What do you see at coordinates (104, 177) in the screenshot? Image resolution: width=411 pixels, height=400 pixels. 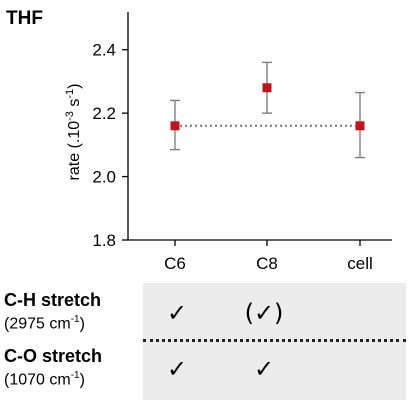 I see `y-tick-label: 2.0` at bounding box center [104, 177].